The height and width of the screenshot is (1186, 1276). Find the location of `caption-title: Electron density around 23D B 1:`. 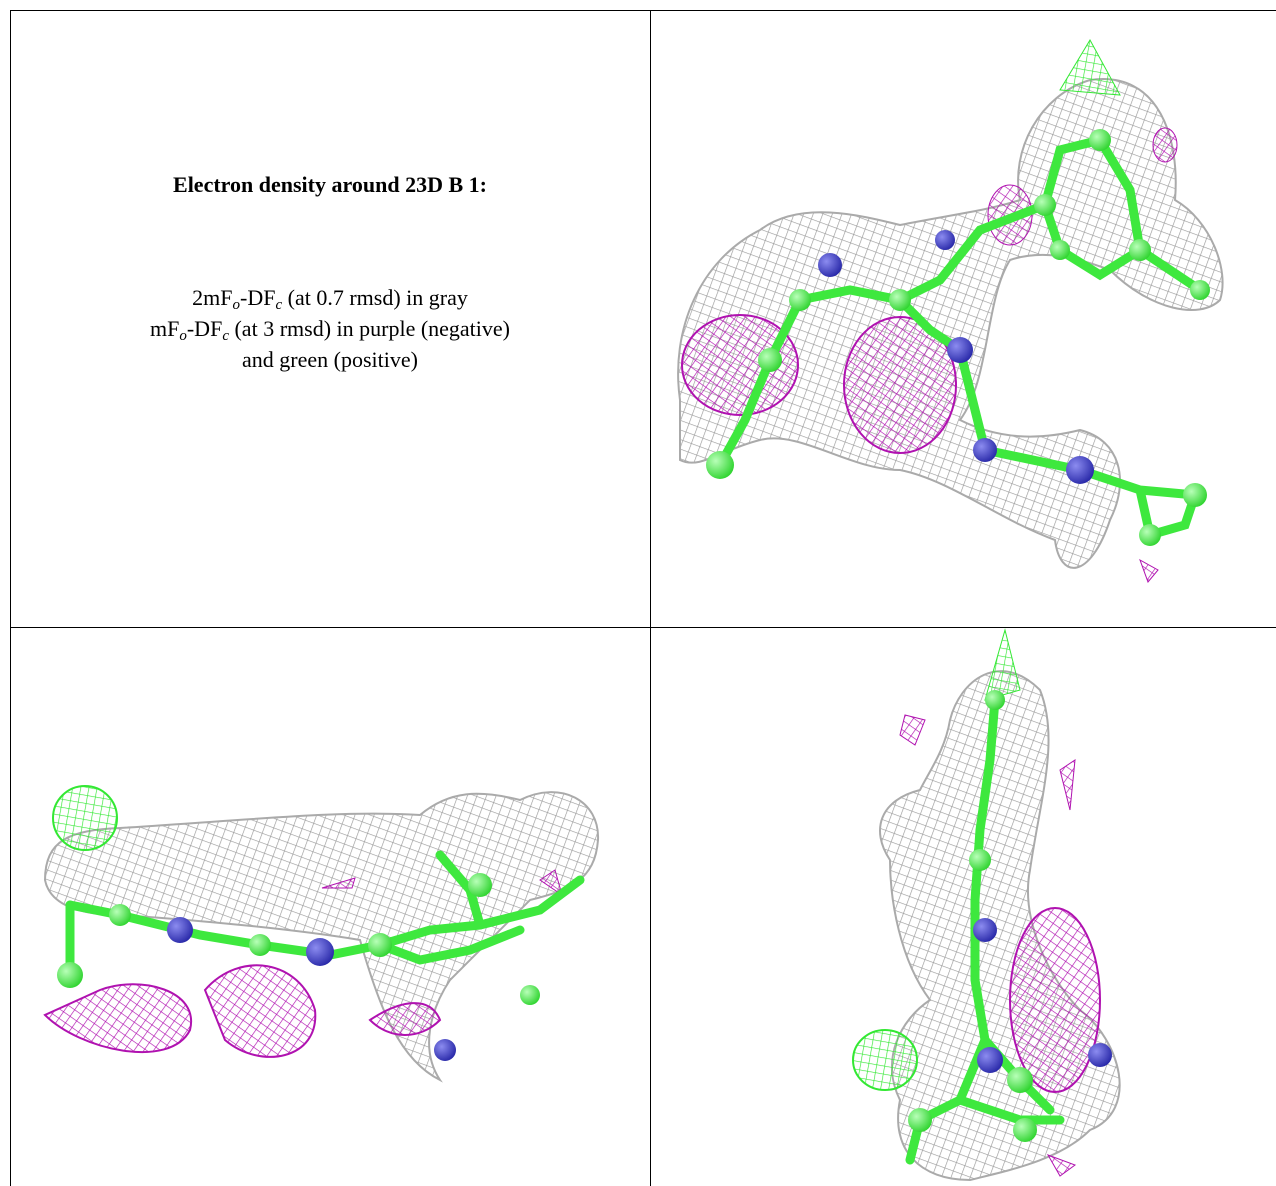

caption-title: Electron density around 23D B 1: is located at coordinates (330, 184).